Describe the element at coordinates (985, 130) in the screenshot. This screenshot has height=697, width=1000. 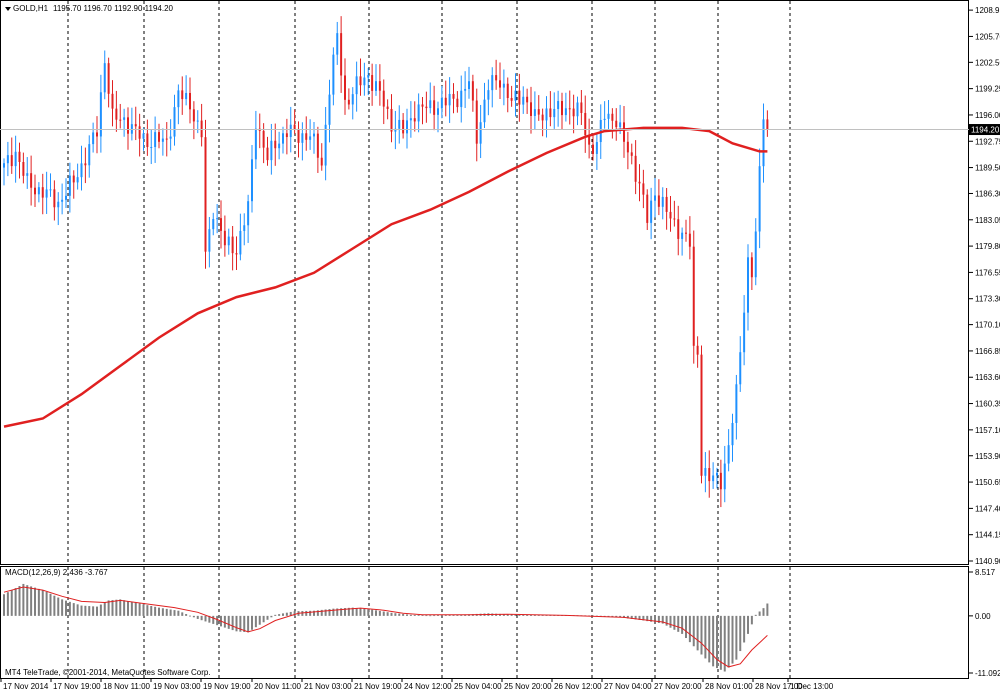
I see `current-price-label: 1194.20` at that location.